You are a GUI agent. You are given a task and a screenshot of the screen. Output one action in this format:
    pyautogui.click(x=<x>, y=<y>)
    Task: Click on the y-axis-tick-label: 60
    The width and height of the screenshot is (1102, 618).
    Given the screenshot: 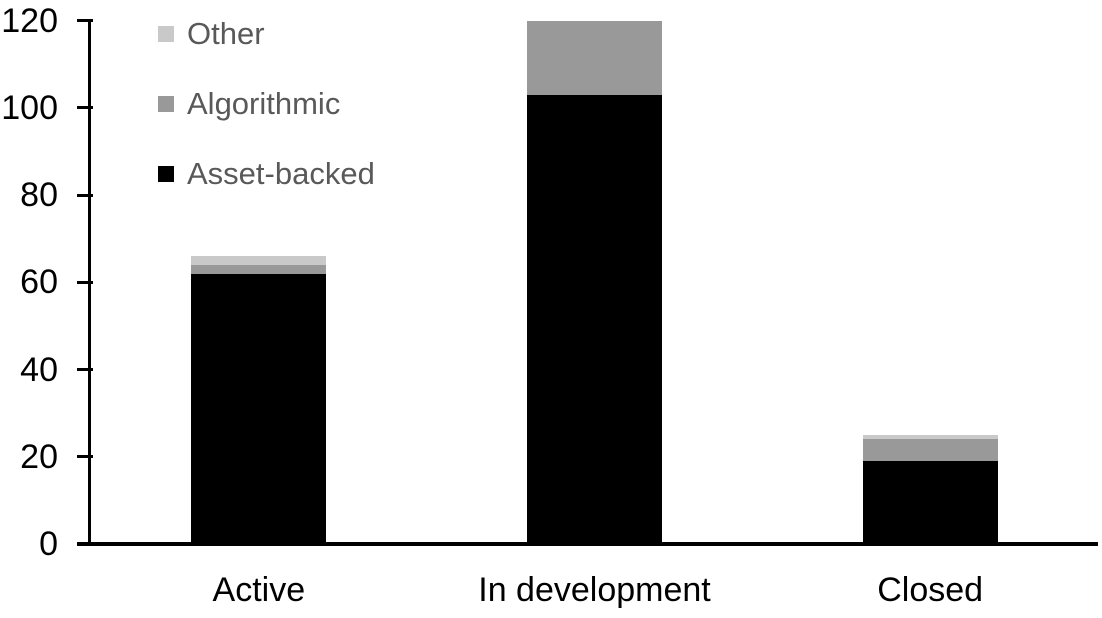 What is the action you would take?
    pyautogui.click(x=39, y=282)
    